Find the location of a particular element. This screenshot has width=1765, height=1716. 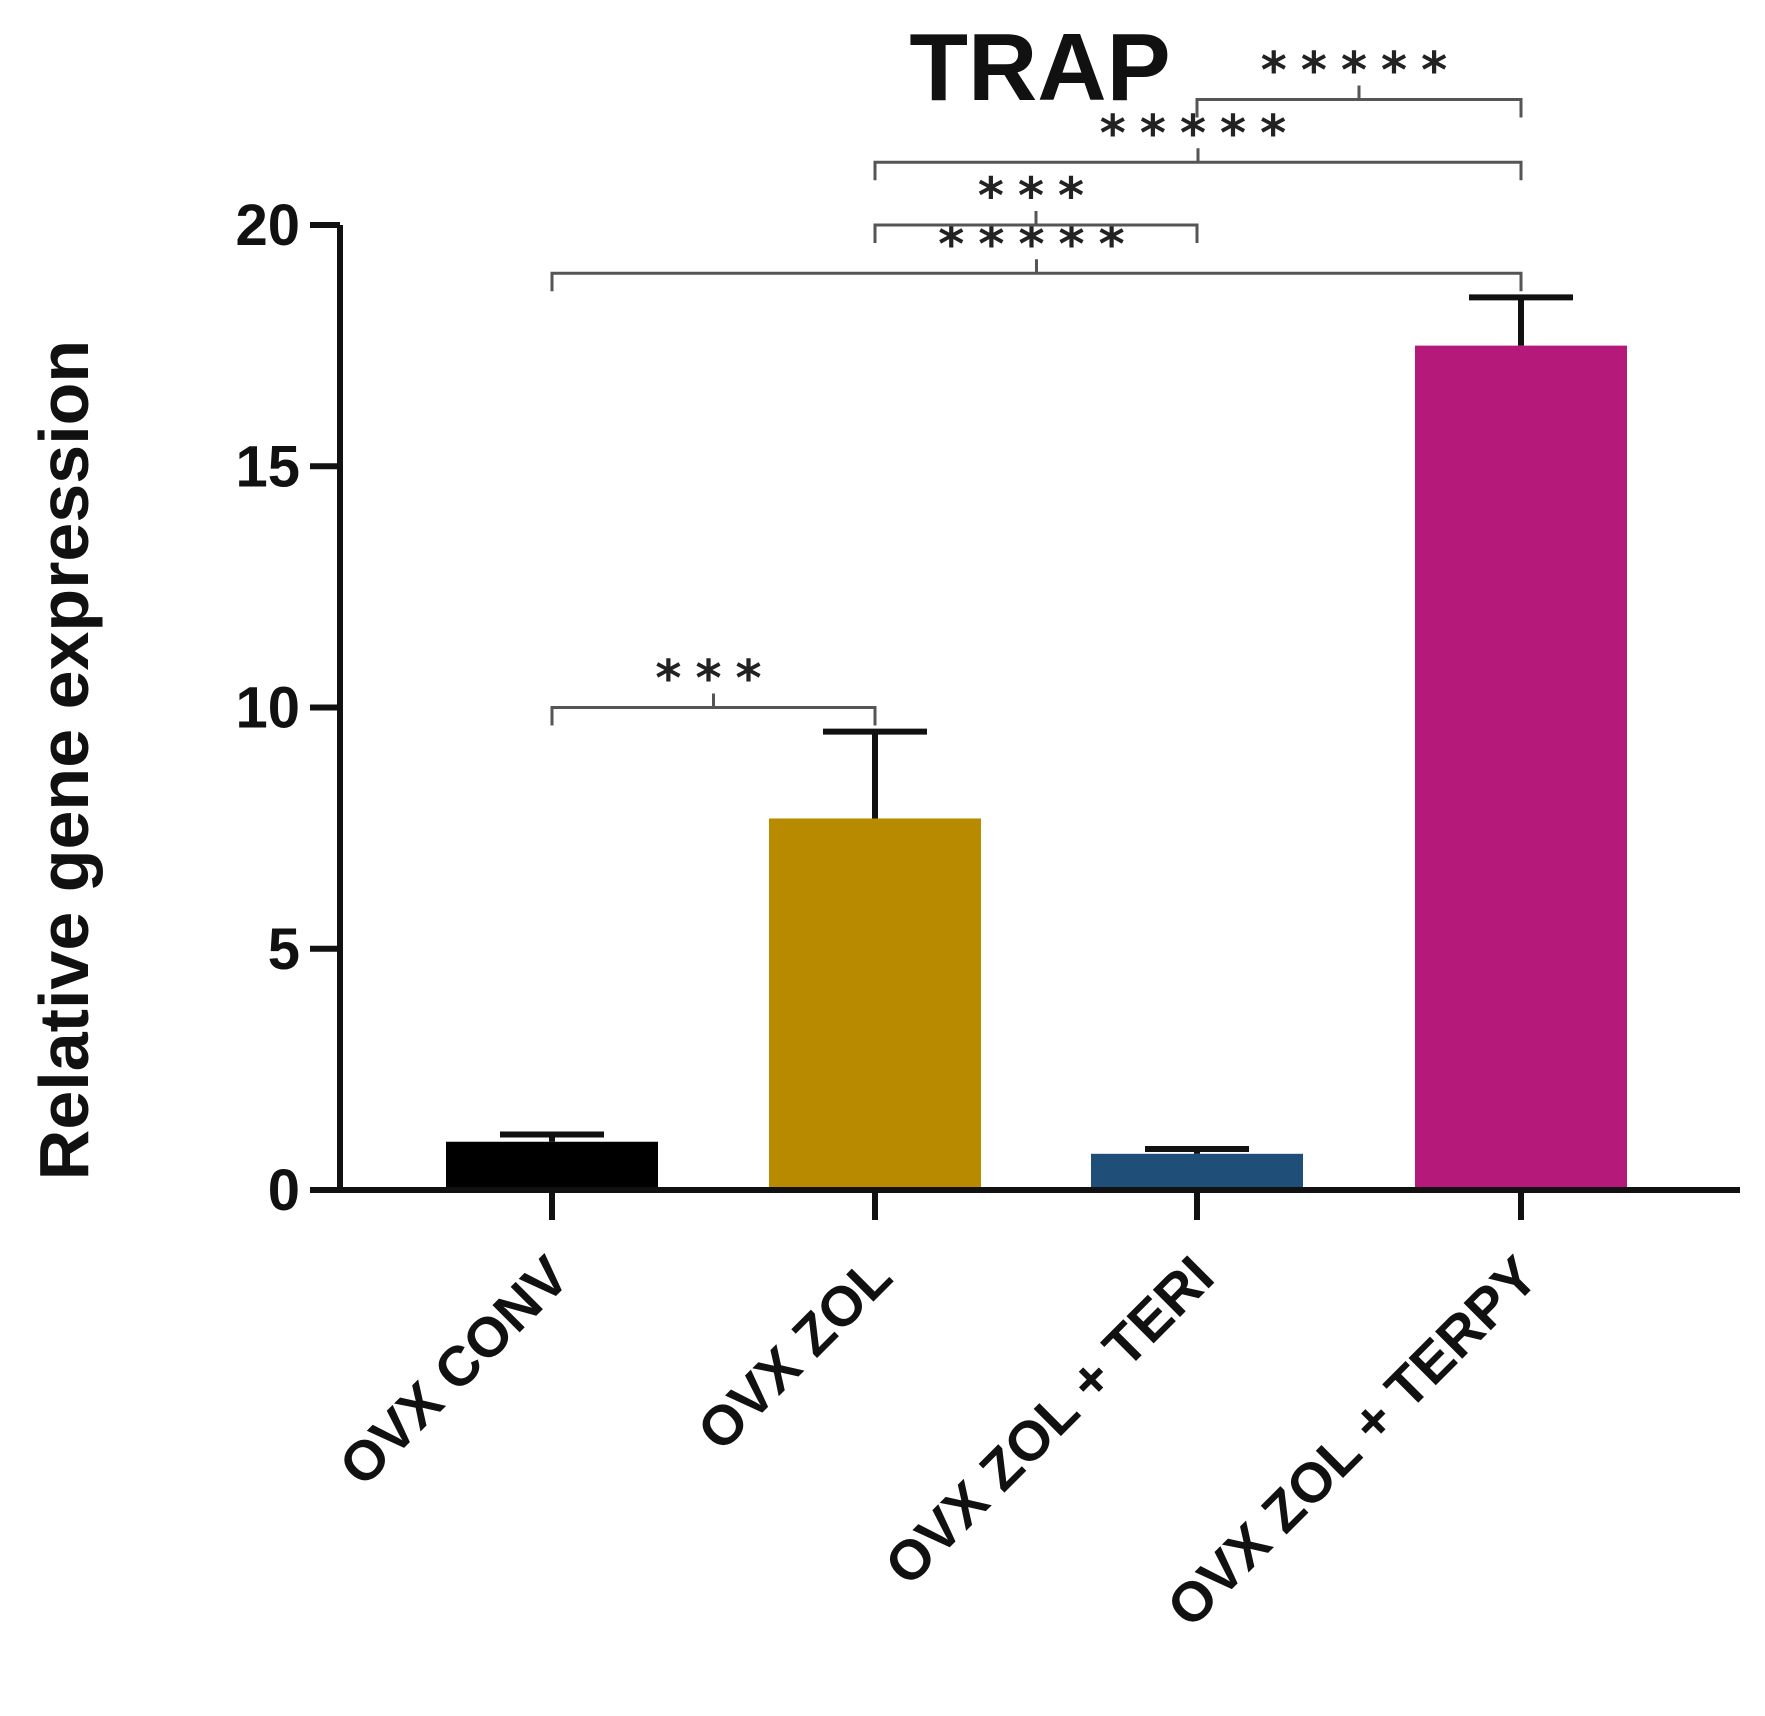

y-tick-label: 20 is located at coordinates (267, 225).